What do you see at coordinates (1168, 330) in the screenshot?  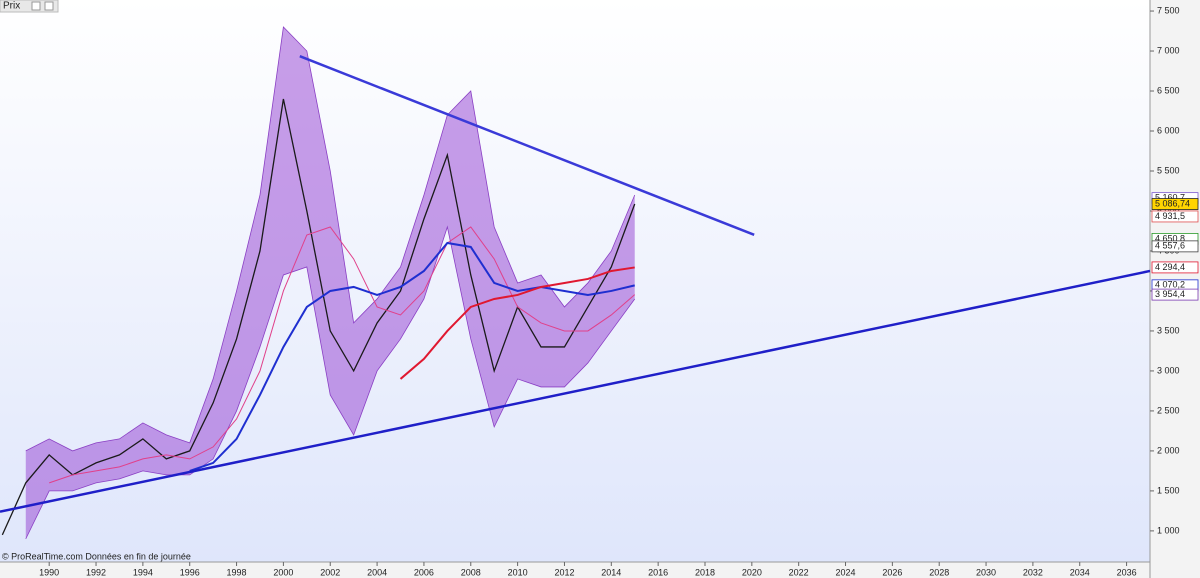 I see `y-tick-label: 3 500` at bounding box center [1168, 330].